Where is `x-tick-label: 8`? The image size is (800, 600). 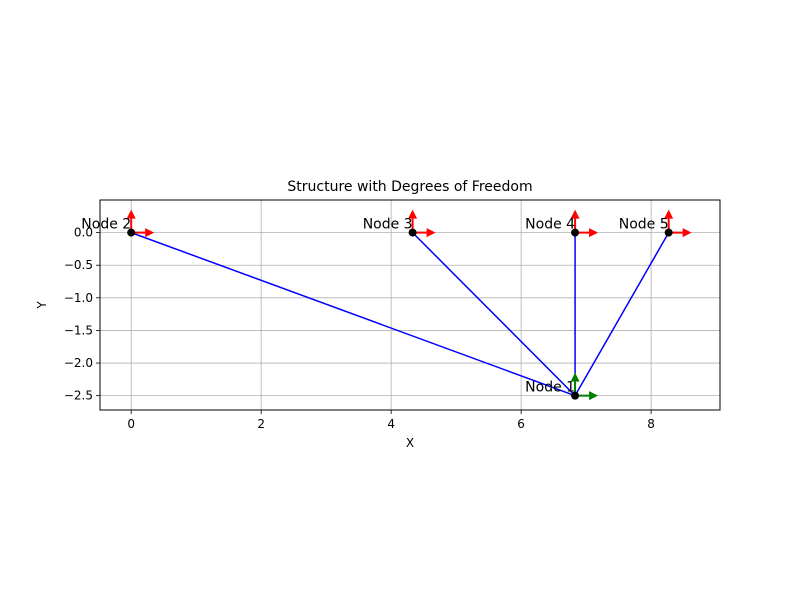
x-tick-label: 8 is located at coordinates (651, 424).